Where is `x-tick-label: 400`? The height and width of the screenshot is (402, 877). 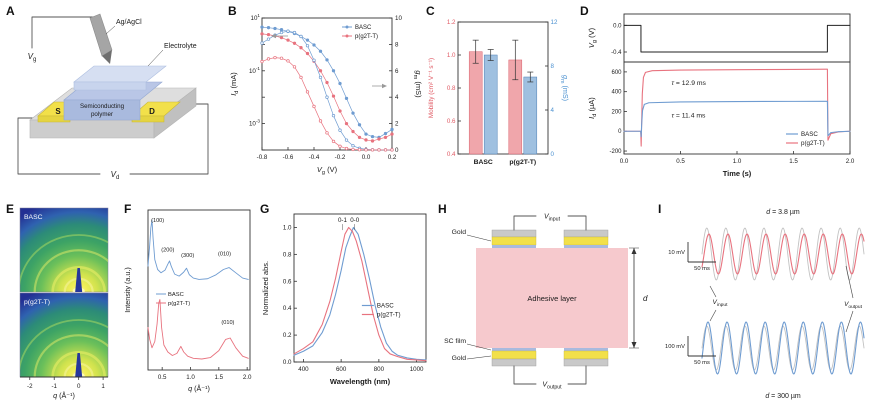 x-tick-label: 400 is located at coordinates (303, 369).